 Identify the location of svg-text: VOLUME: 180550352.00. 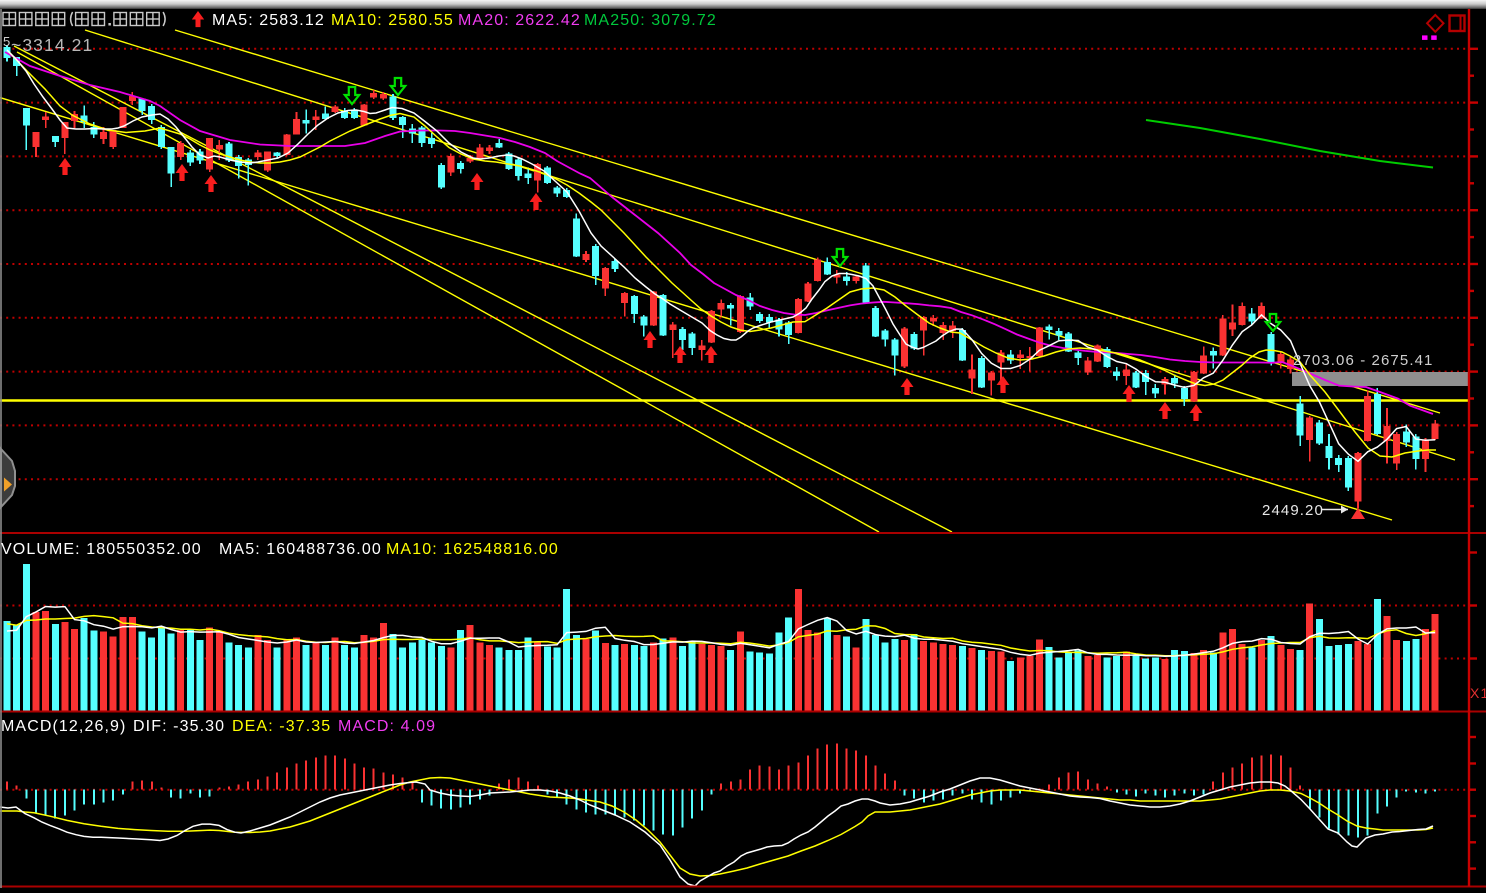
(101, 549).